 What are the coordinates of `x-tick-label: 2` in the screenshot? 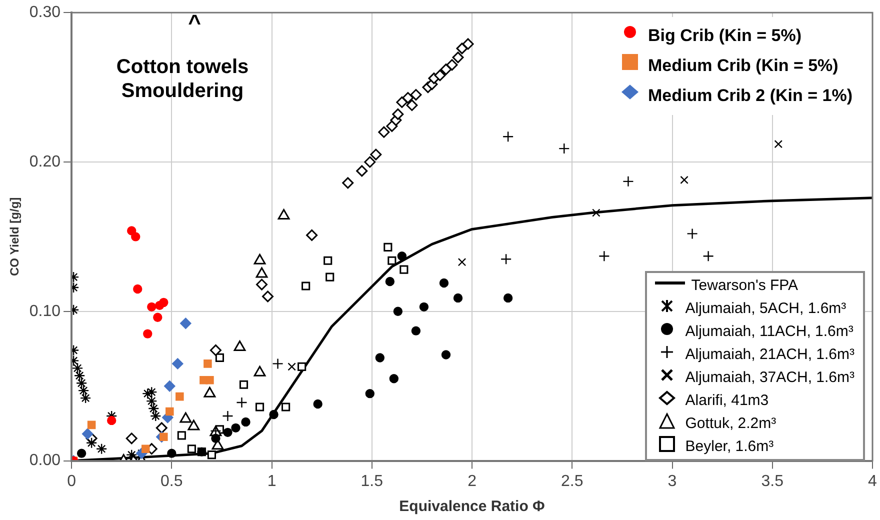 It's located at (472, 481).